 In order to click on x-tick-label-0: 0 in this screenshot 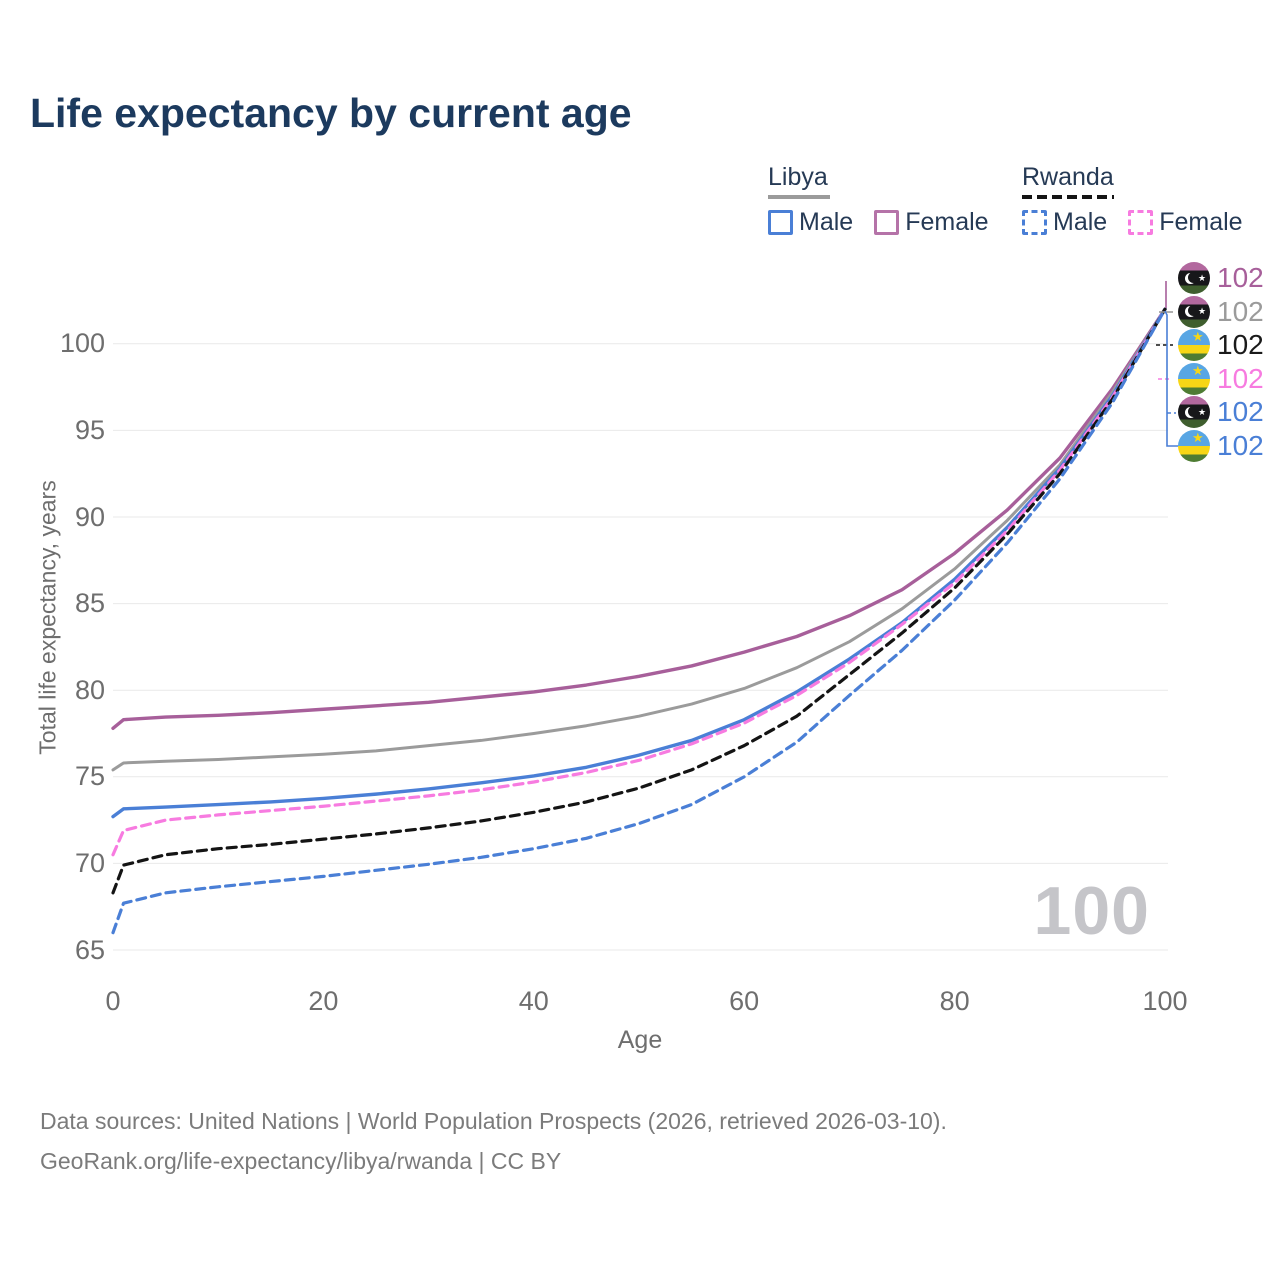, I will do `click(113, 1001)`.